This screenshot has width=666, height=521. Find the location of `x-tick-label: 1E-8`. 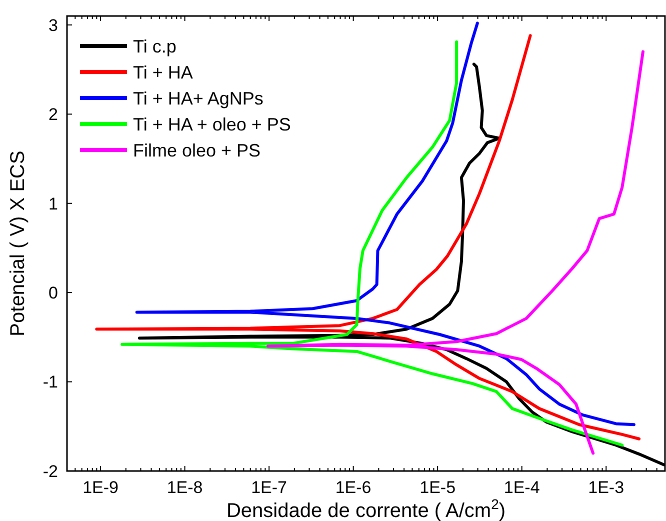

x-tick-label: 1E-8 is located at coordinates (184, 487).